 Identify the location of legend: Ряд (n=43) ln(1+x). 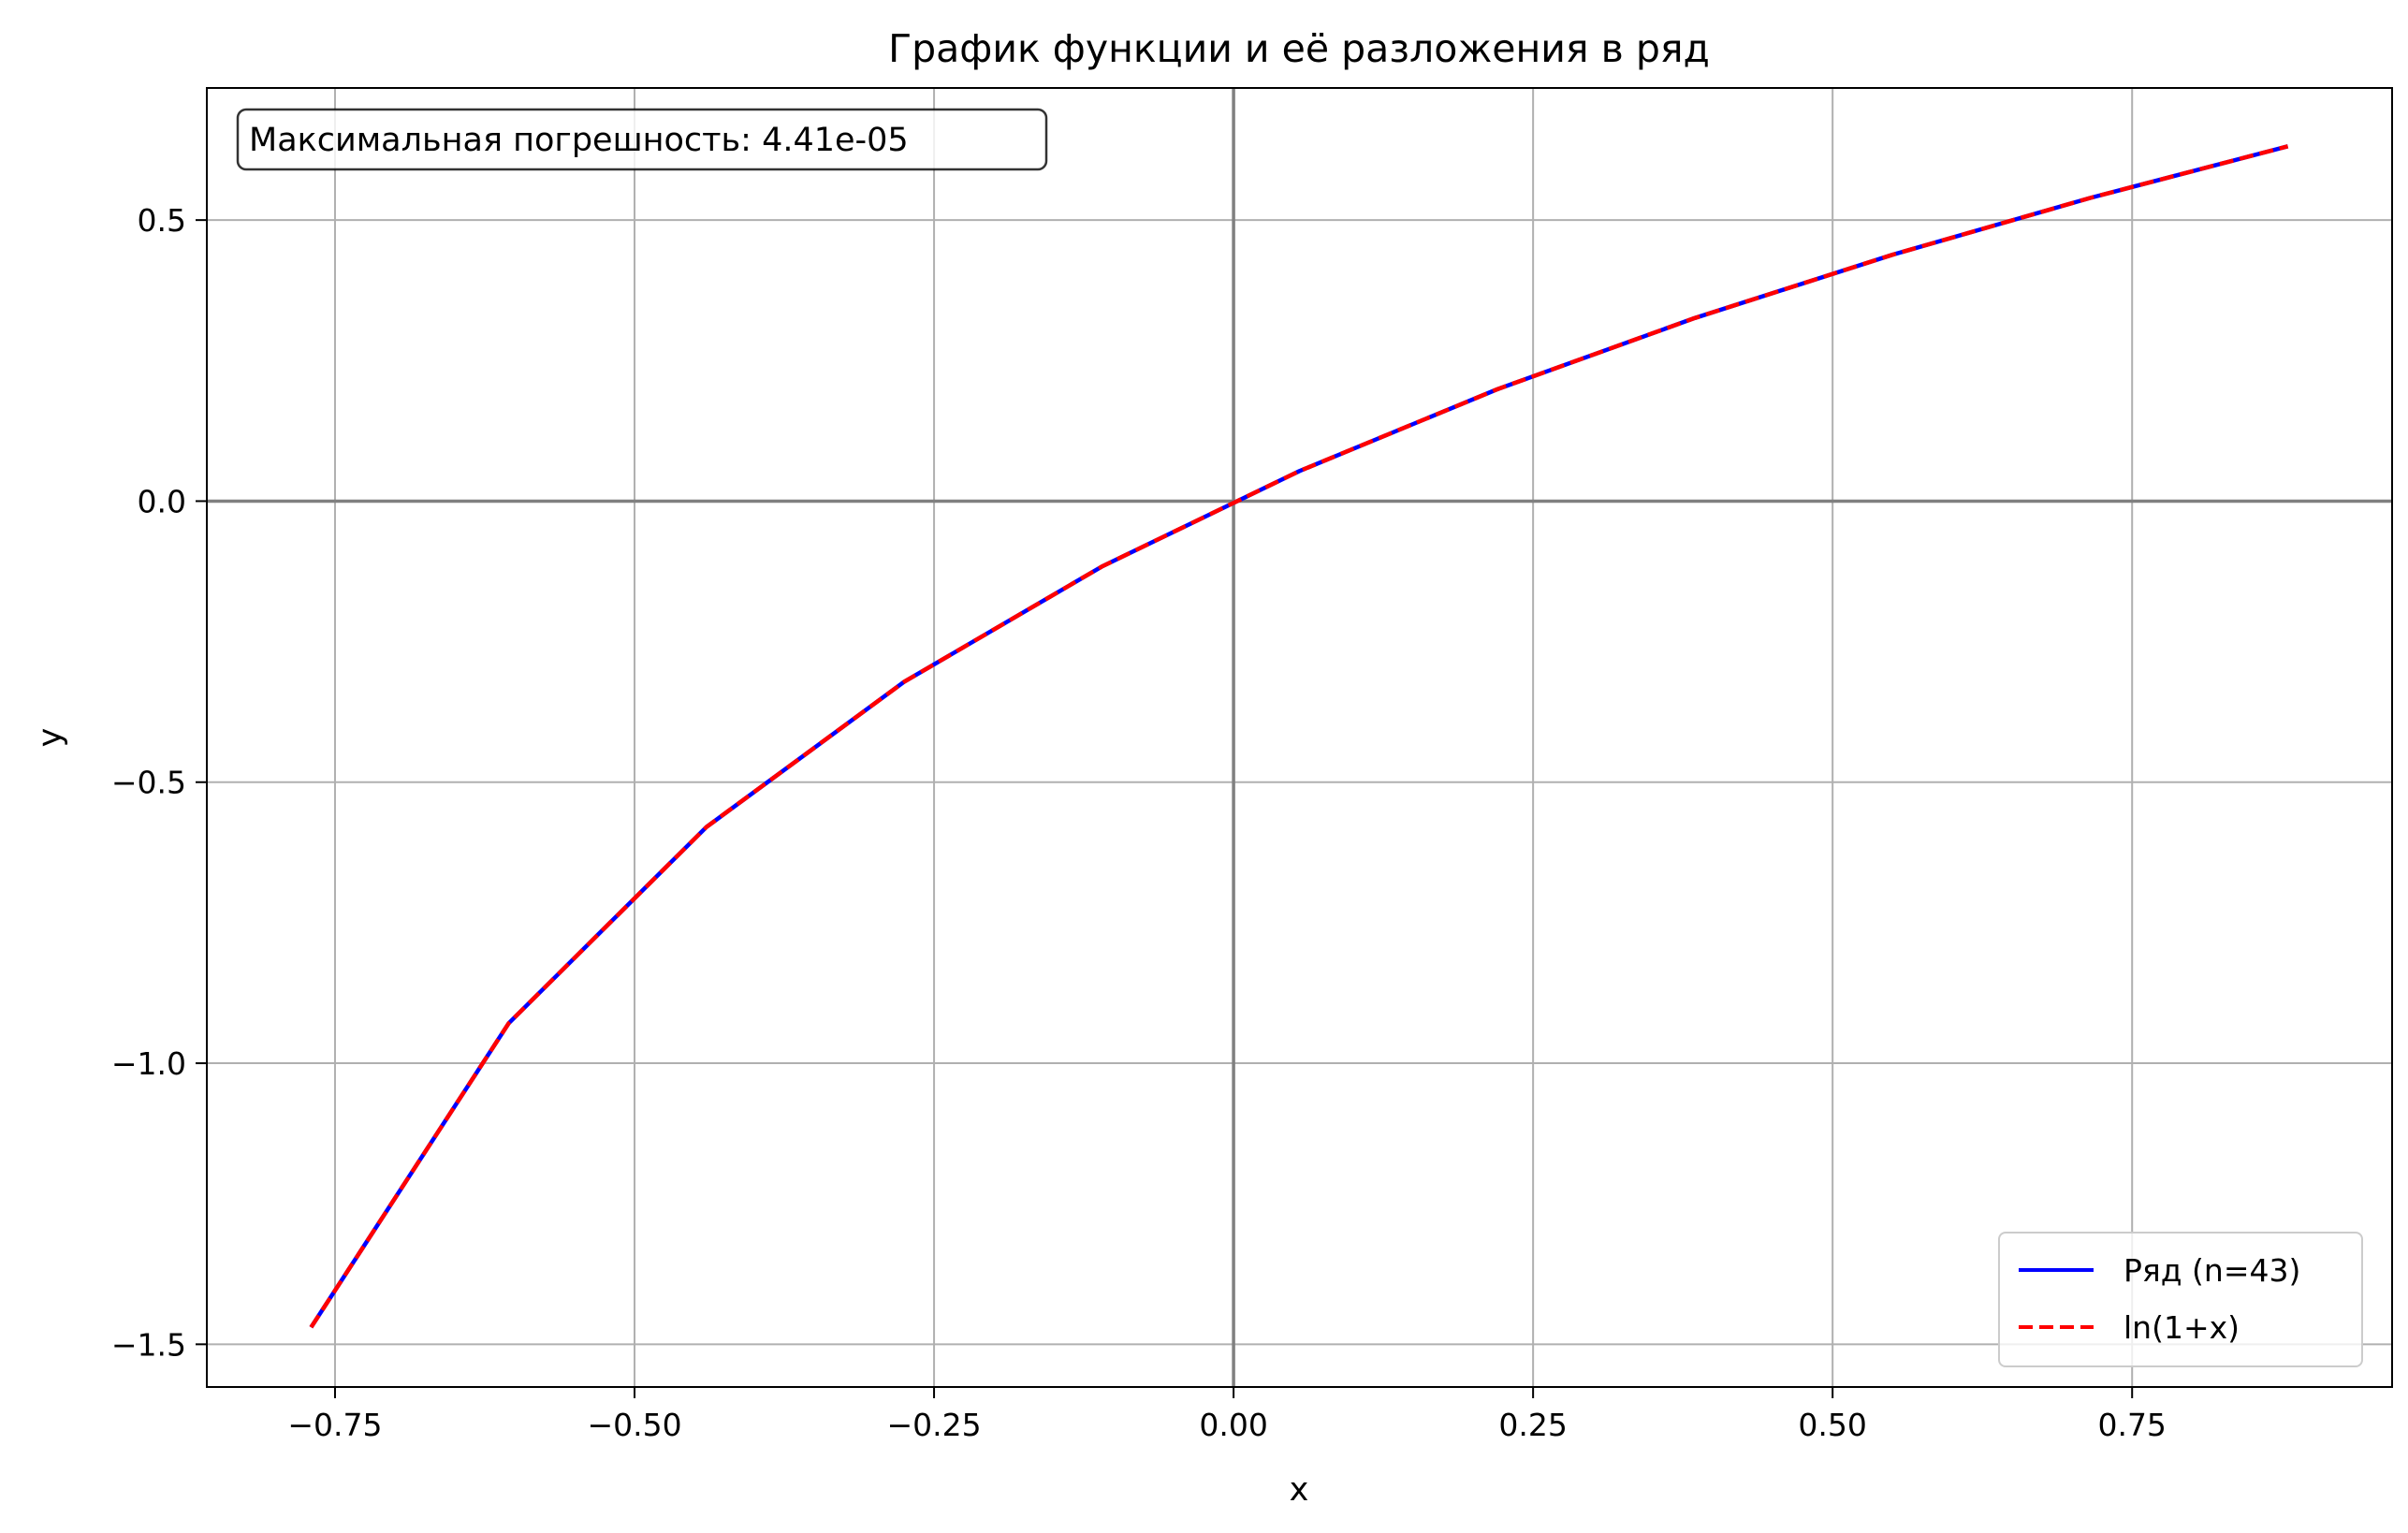
(2180, 1300).